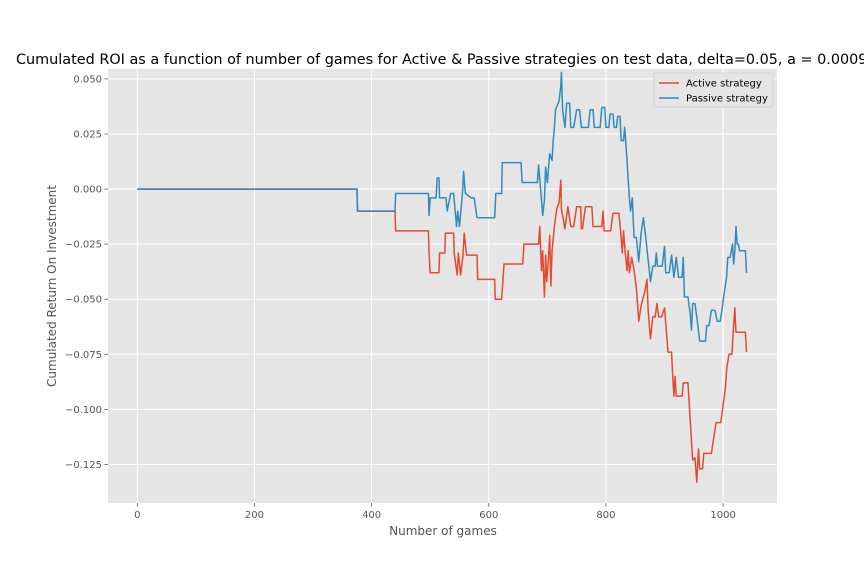 The width and height of the screenshot is (864, 576). I want to click on x-tick-label: 1000, so click(722, 515).